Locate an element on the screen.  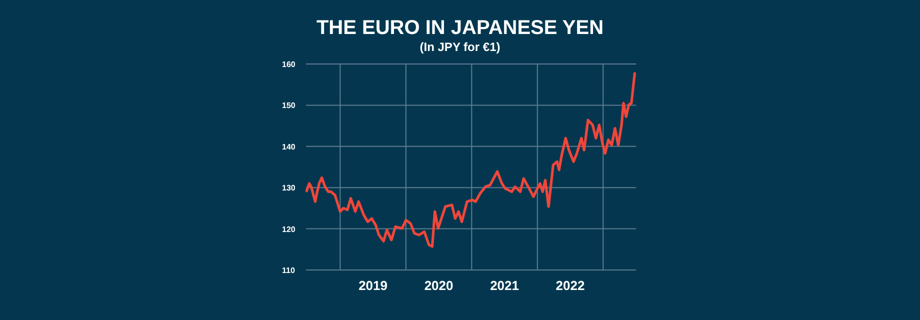
y-tick-label: 120 is located at coordinates (289, 229).